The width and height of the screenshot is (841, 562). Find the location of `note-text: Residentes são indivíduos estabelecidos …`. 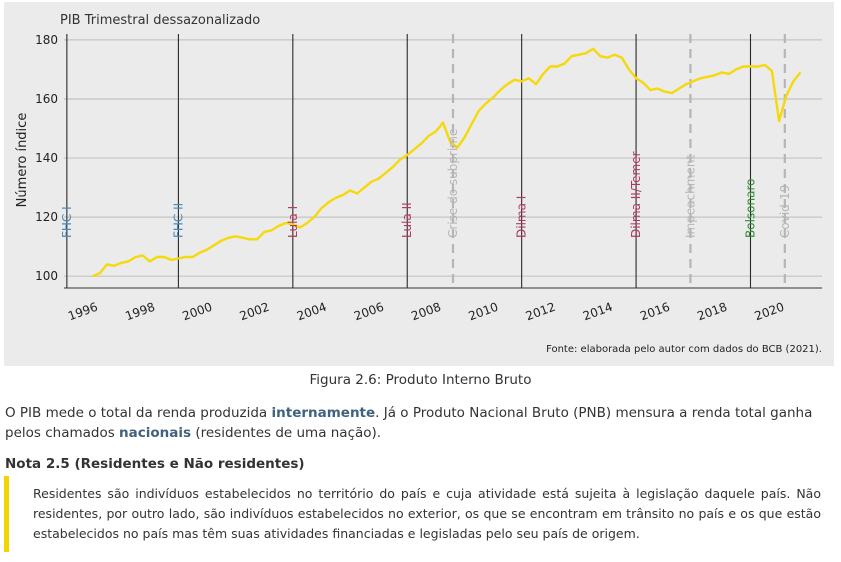

note-text: Residentes são indivíduos estabelecidos … is located at coordinates (427, 513).